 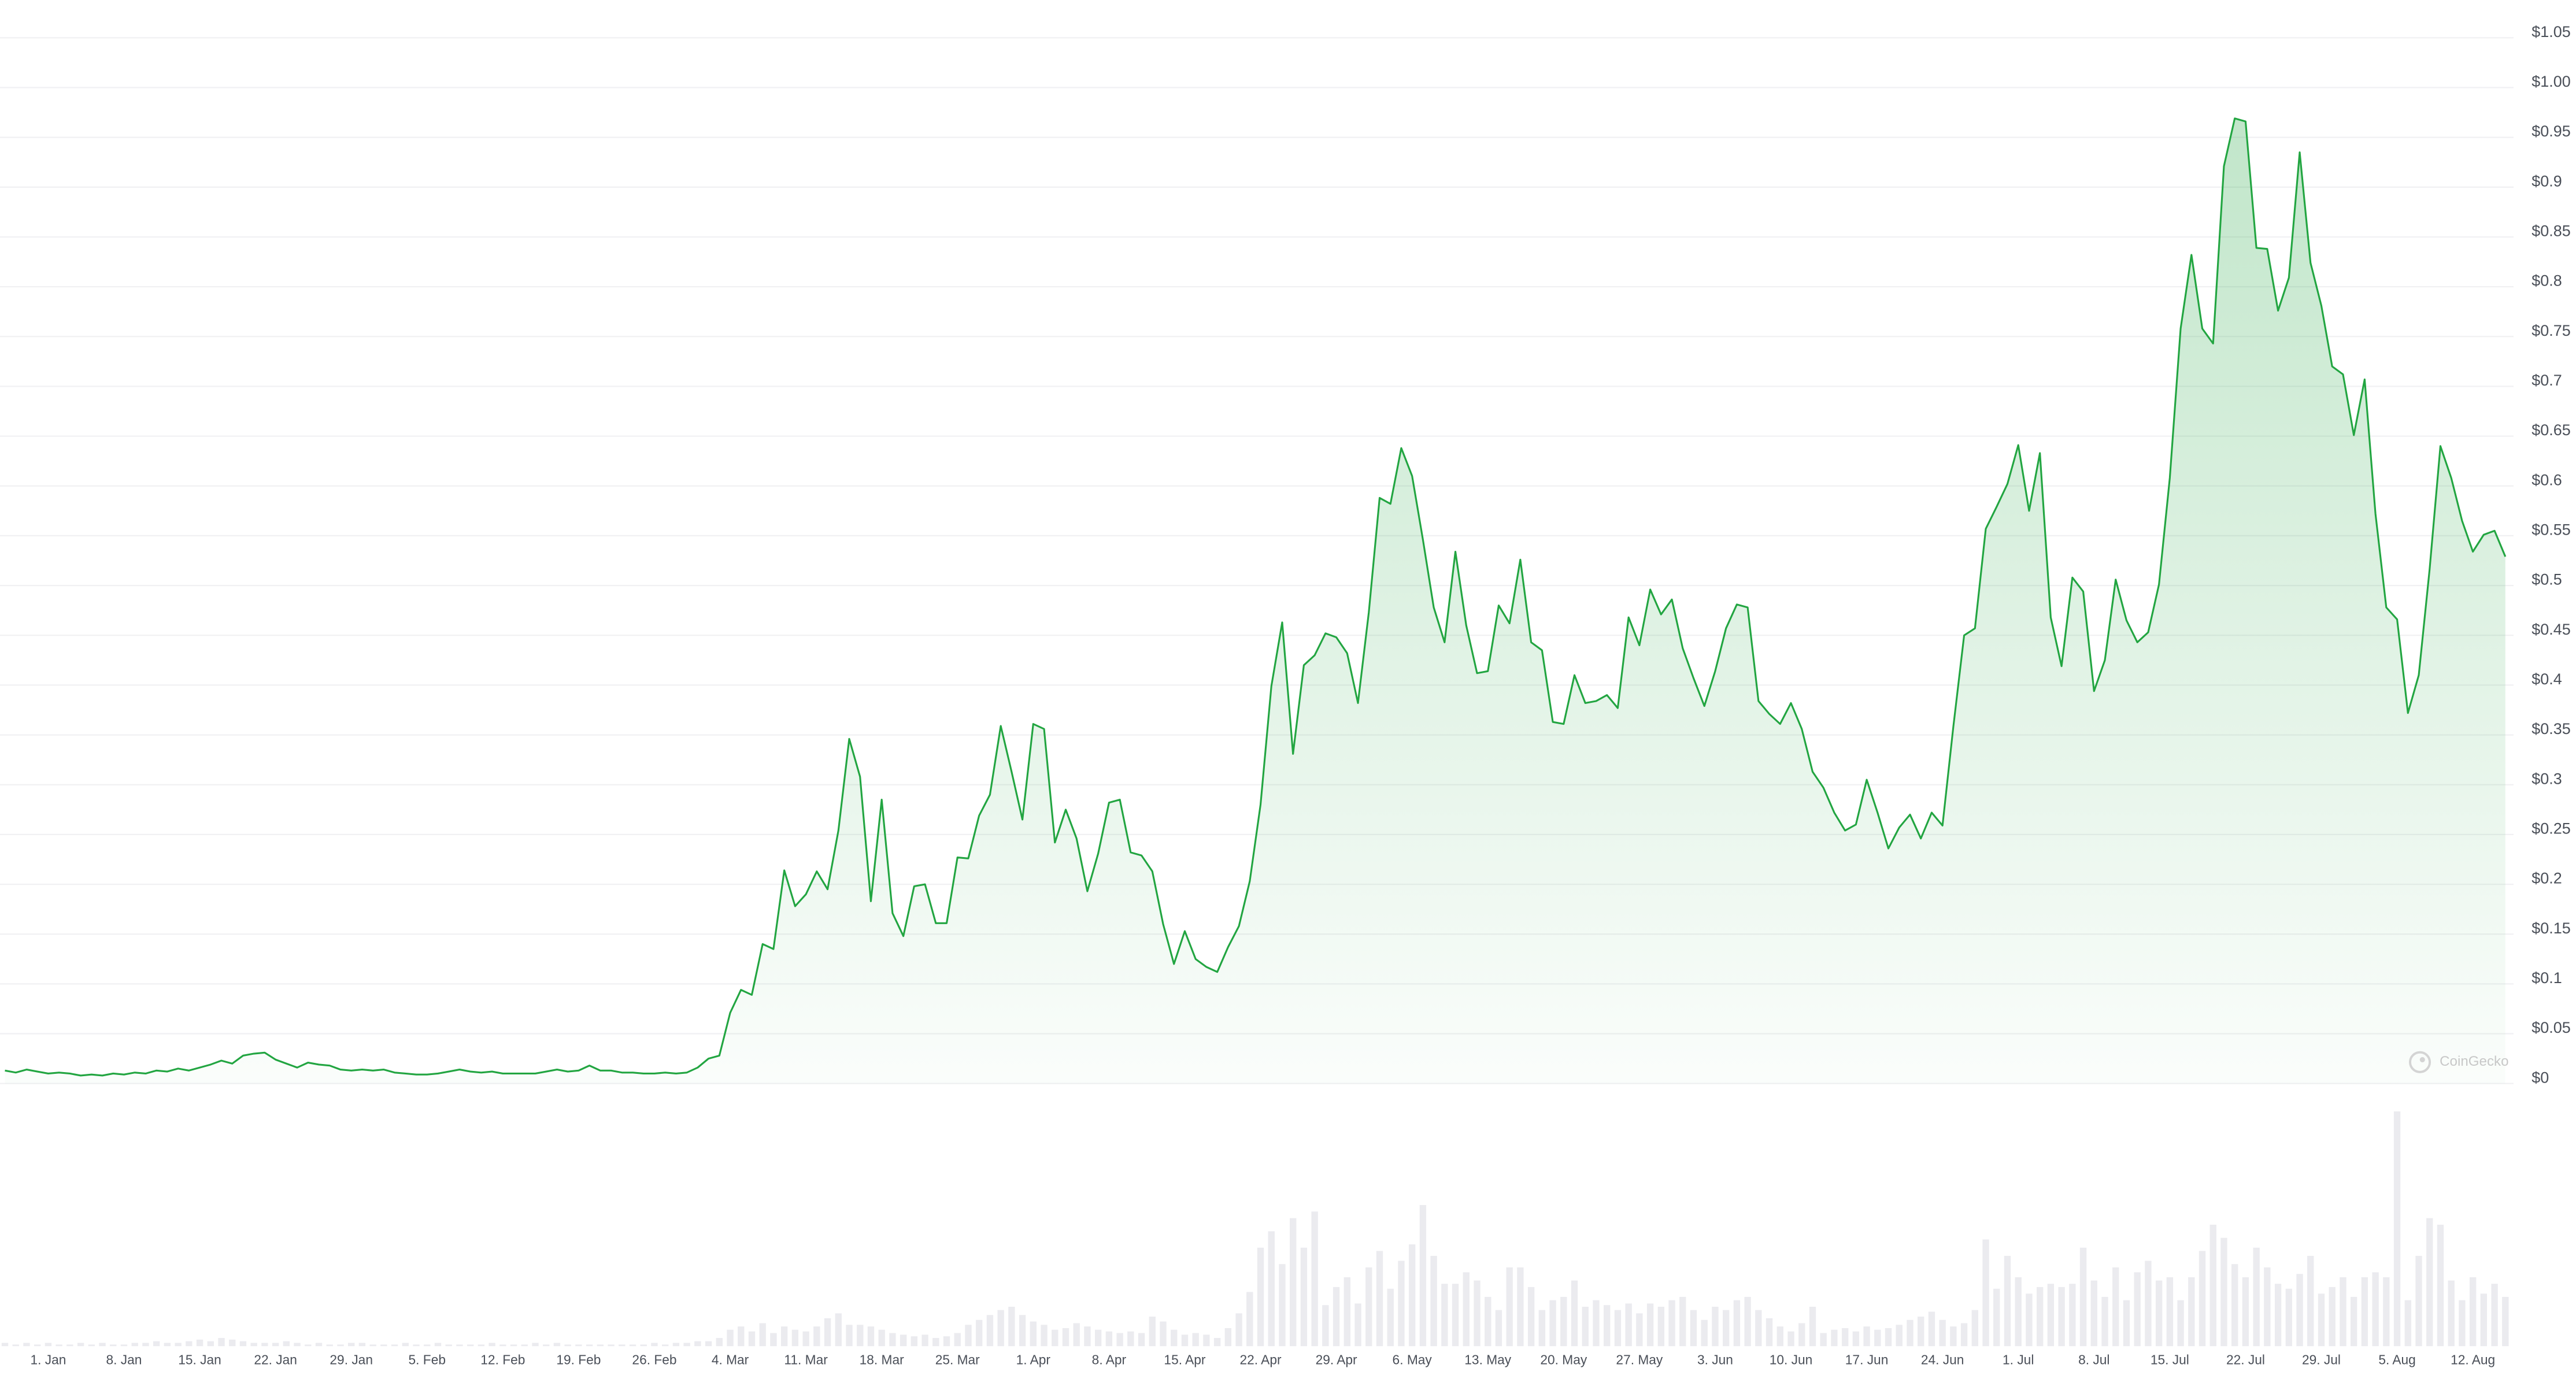 What do you see at coordinates (1564, 1360) in the screenshot?
I see `x-tick-label: 20. May` at bounding box center [1564, 1360].